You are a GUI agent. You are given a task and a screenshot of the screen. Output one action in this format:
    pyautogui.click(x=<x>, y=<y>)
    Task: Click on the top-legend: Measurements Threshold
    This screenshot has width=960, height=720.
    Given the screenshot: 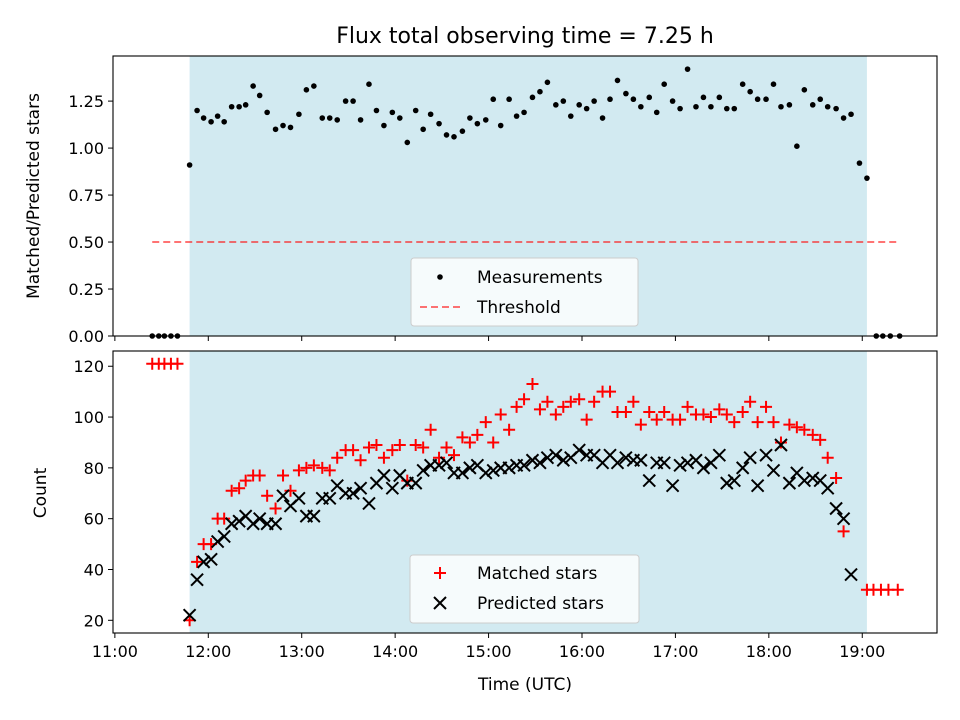 What is the action you would take?
    pyautogui.click(x=524, y=292)
    